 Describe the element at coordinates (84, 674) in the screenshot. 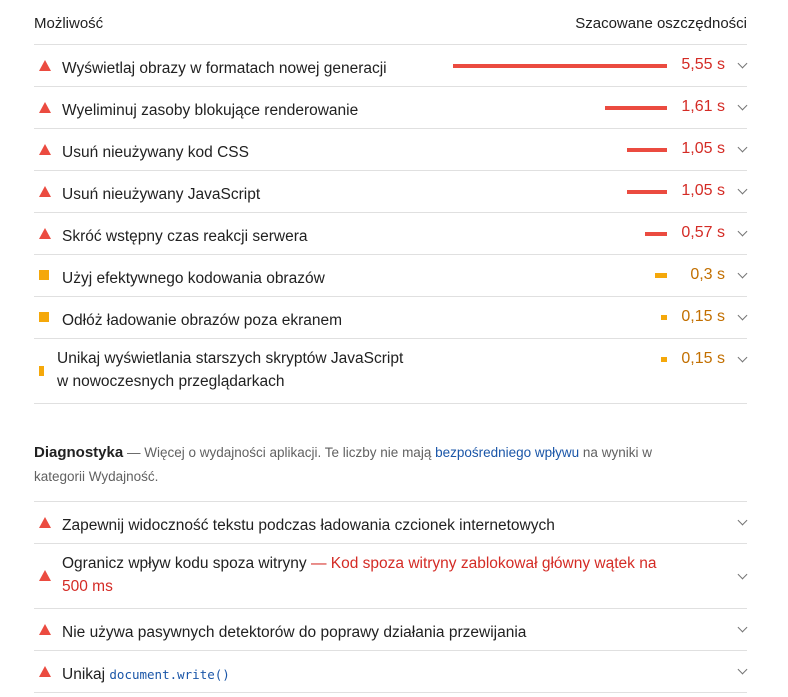

I see `diagnostic-title-text: Unikaj` at that location.